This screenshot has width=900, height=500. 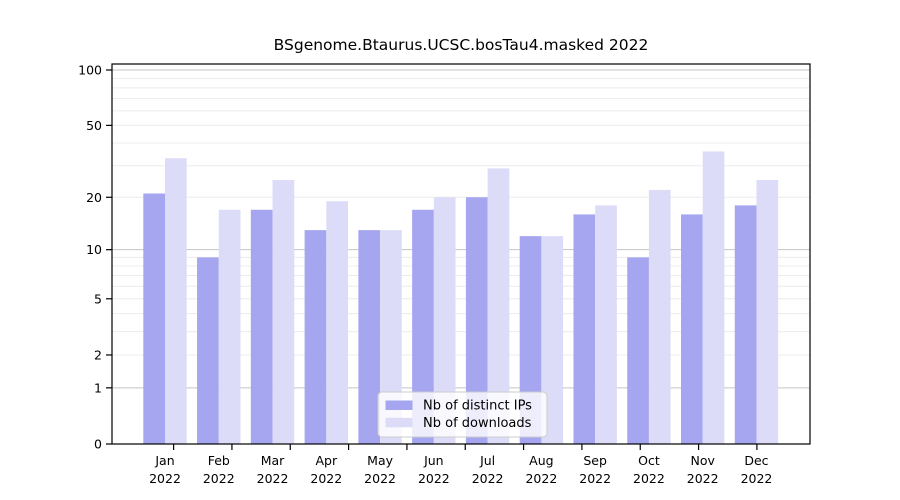 What do you see at coordinates (399, 422) in the screenshot?
I see `legend-swatch-downloads` at bounding box center [399, 422].